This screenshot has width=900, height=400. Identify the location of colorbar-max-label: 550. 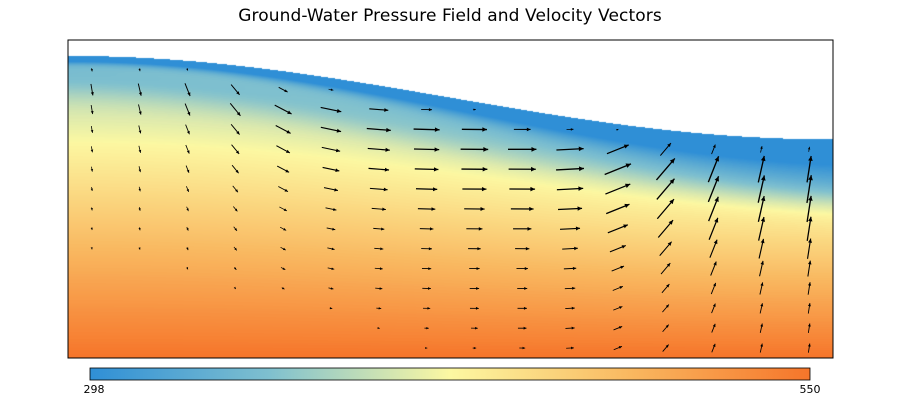
(810, 389).